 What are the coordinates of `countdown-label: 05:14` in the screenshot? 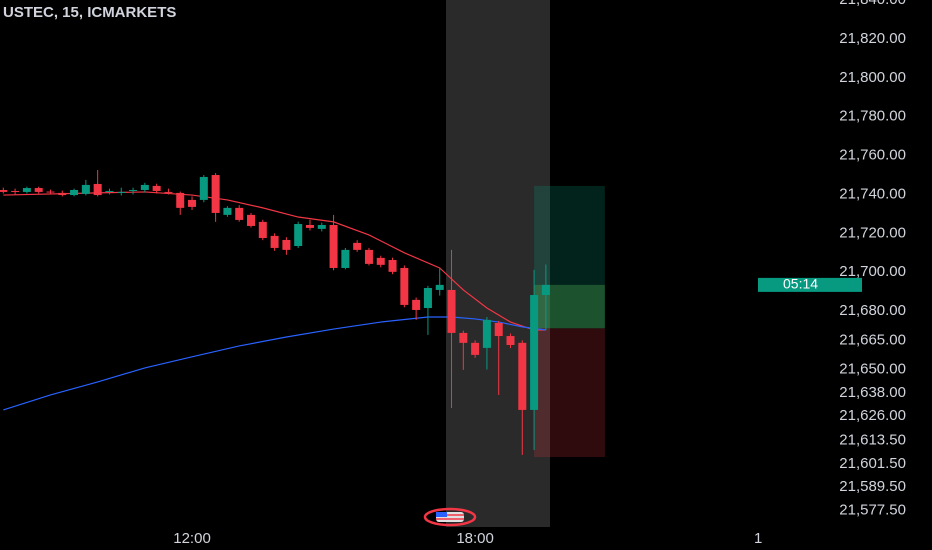 It's located at (800, 284).